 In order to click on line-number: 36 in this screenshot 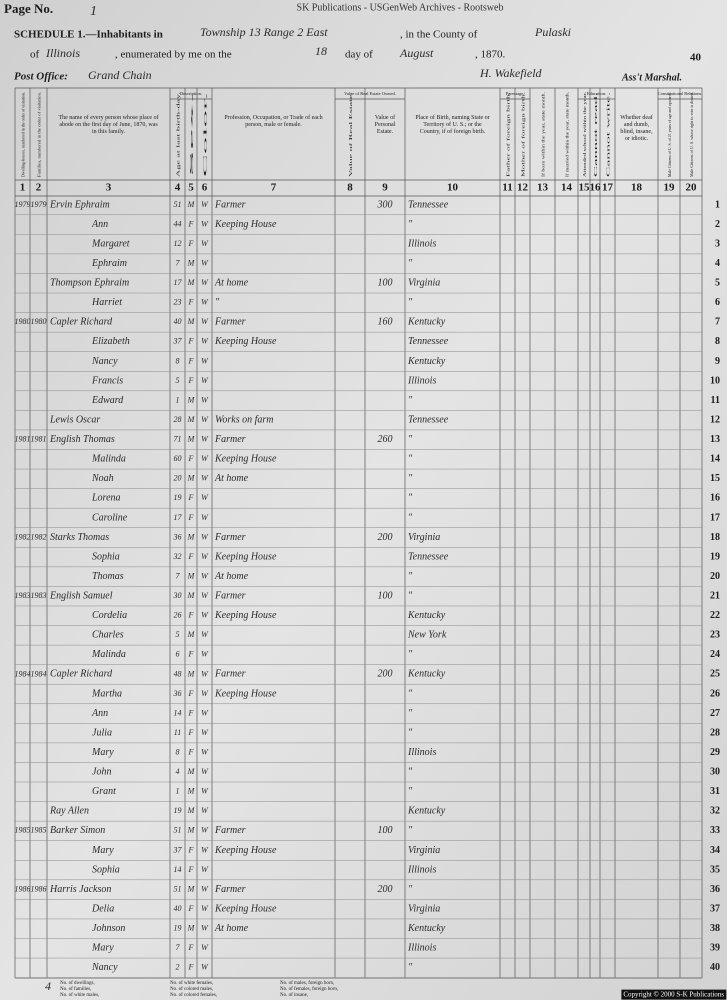, I will do `click(715, 889)`.